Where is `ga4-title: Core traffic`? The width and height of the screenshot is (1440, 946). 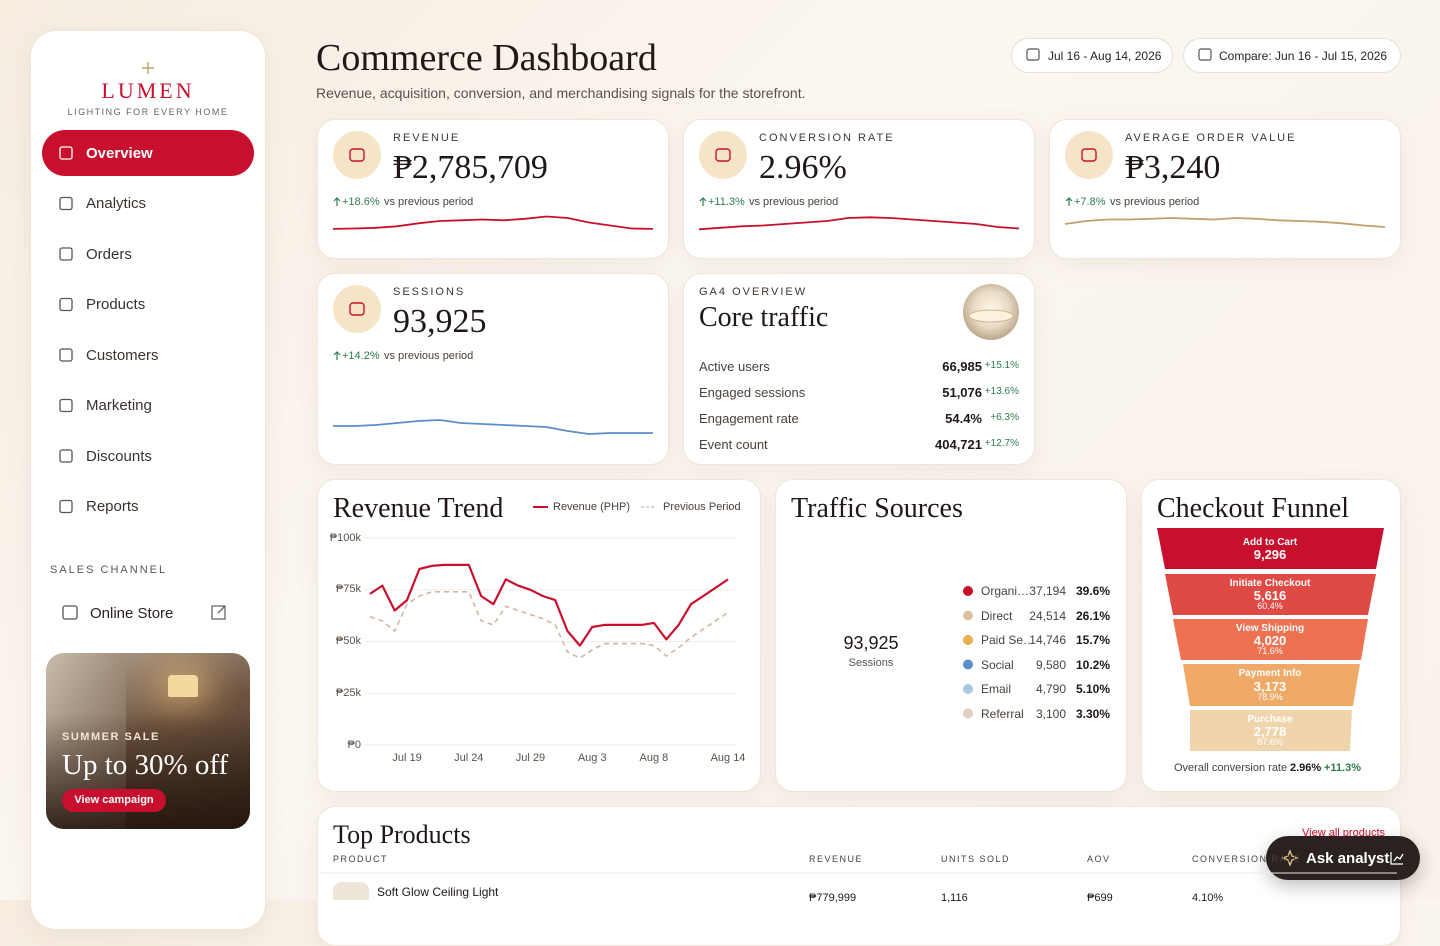 ga4-title: Core traffic is located at coordinates (764, 317).